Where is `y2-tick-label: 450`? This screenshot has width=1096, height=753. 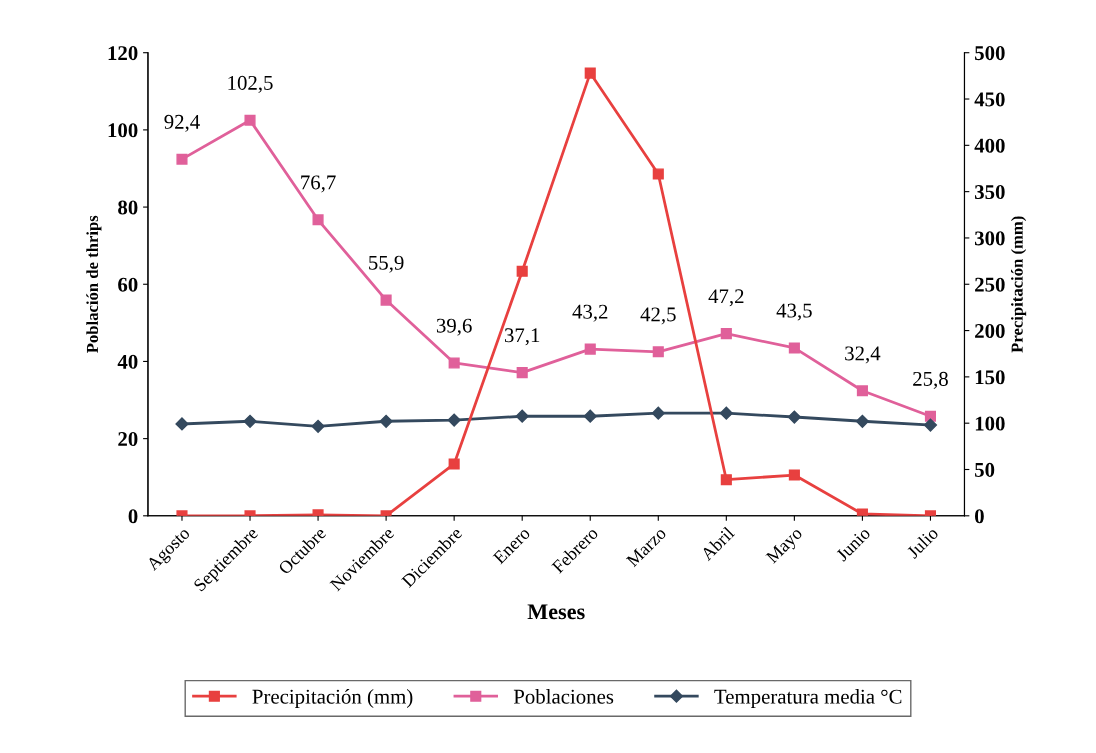 y2-tick-label: 450 is located at coordinates (989, 99).